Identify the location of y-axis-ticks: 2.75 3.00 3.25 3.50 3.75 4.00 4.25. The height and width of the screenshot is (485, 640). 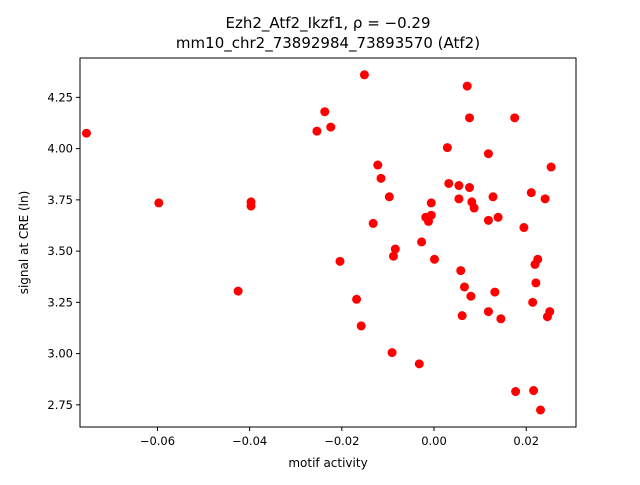
(63, 251).